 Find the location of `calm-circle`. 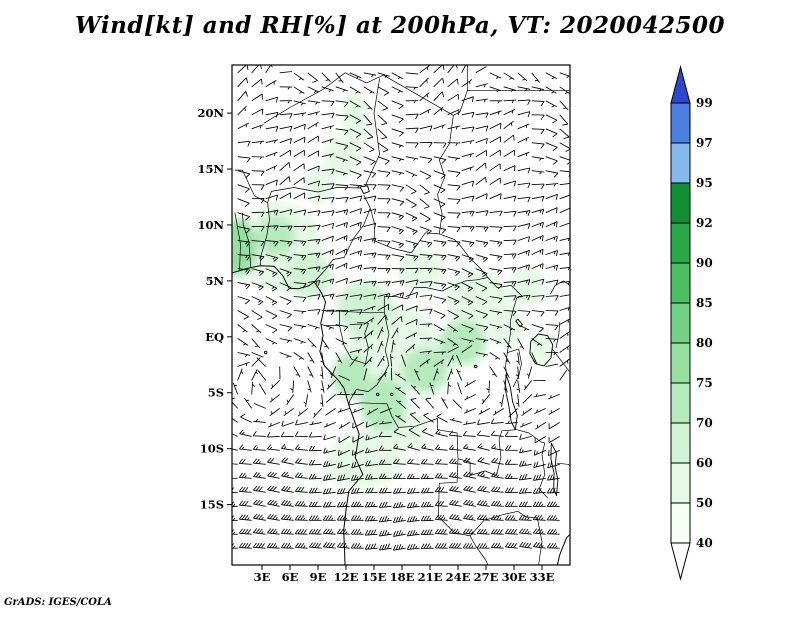

calm-circle is located at coordinates (378, 394).